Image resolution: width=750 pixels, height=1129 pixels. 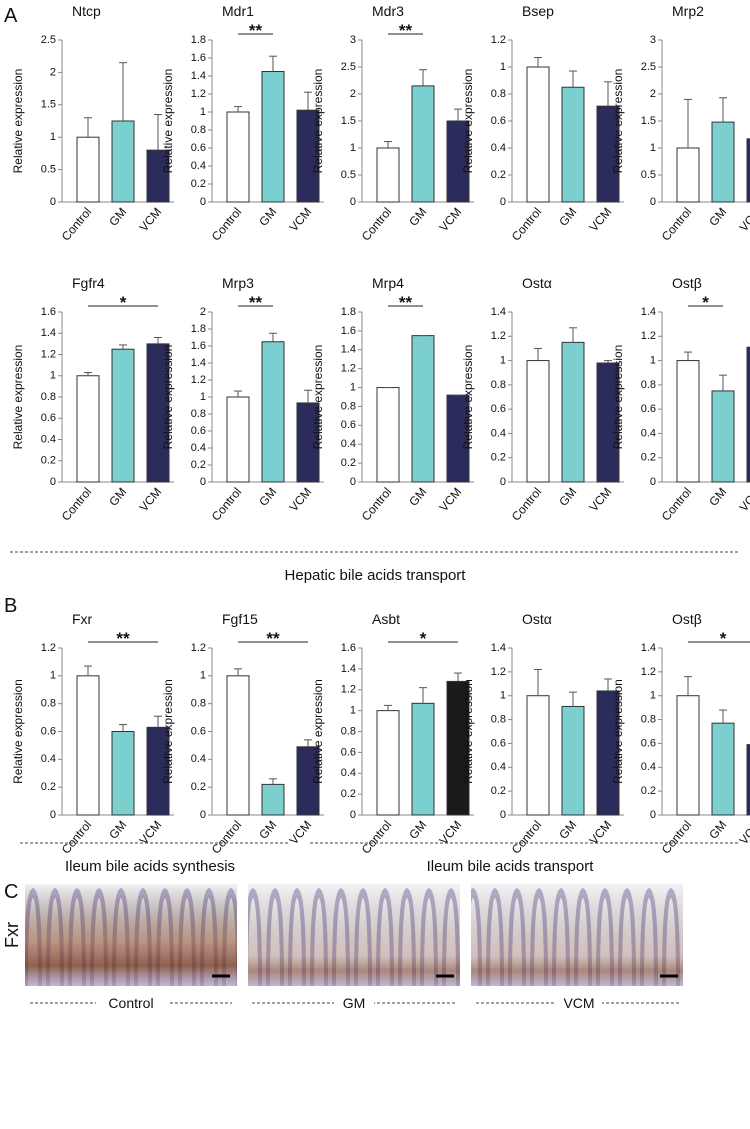 I want to click on panel-label: B, so click(x=10, y=606).